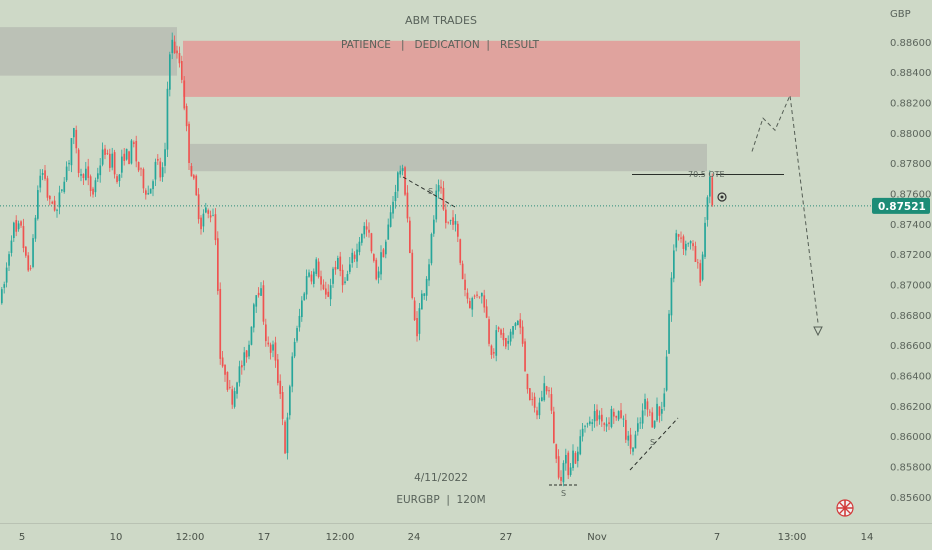 The height and width of the screenshot is (550, 932). What do you see at coordinates (448, 157) in the screenshot?
I see `middle-gray-zone` at bounding box center [448, 157].